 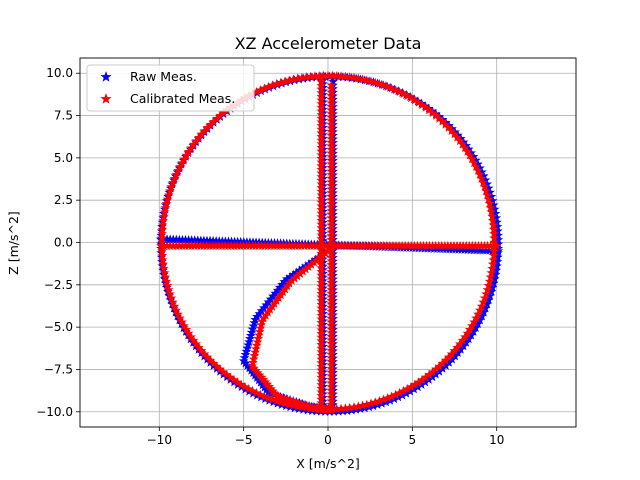 I want to click on legend-box, so click(x=170, y=88).